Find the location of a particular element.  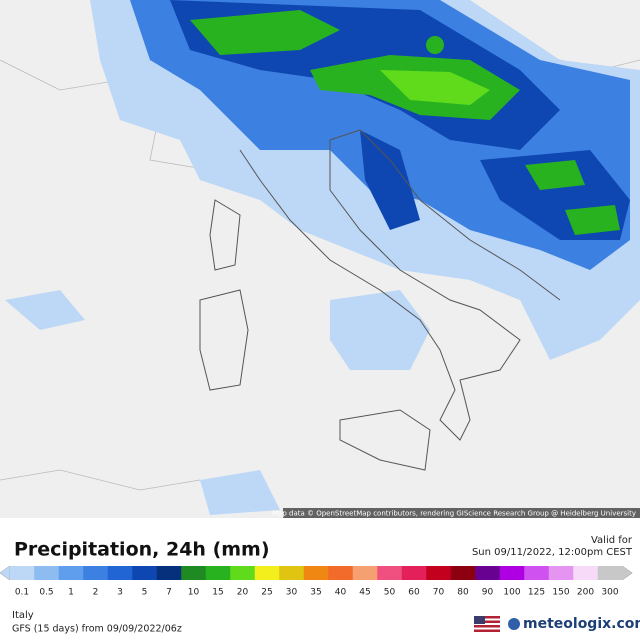

valid-label: Valid for is located at coordinates (612, 540).